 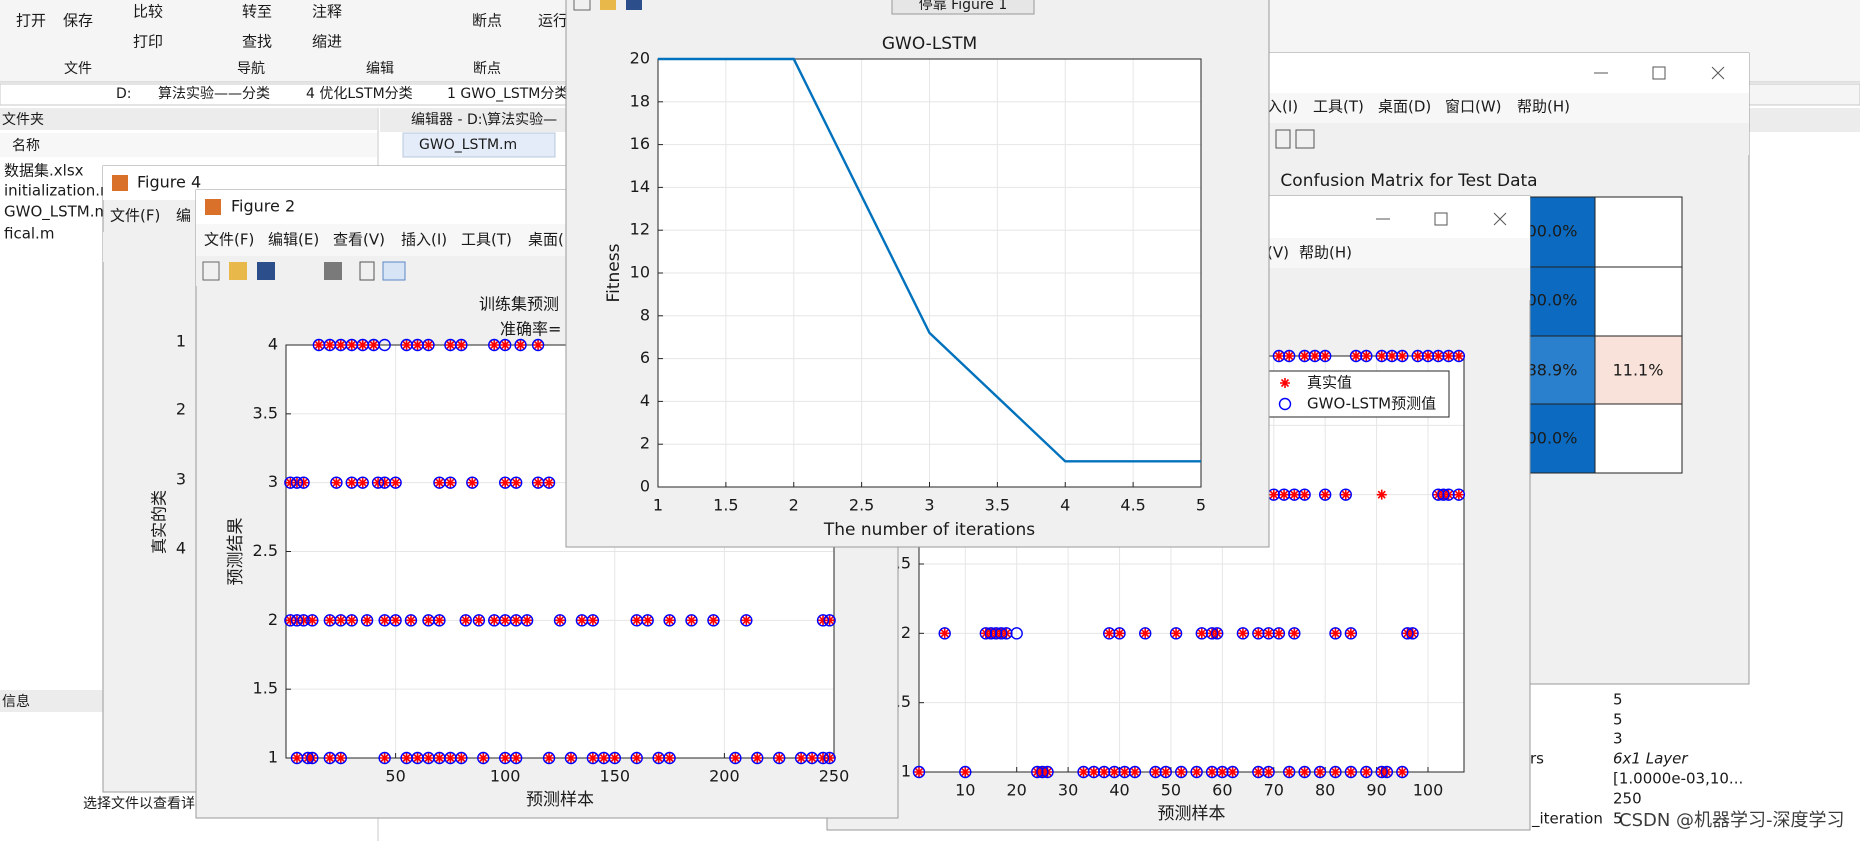 I want to click on window-title: Figure 4, so click(x=169, y=182).